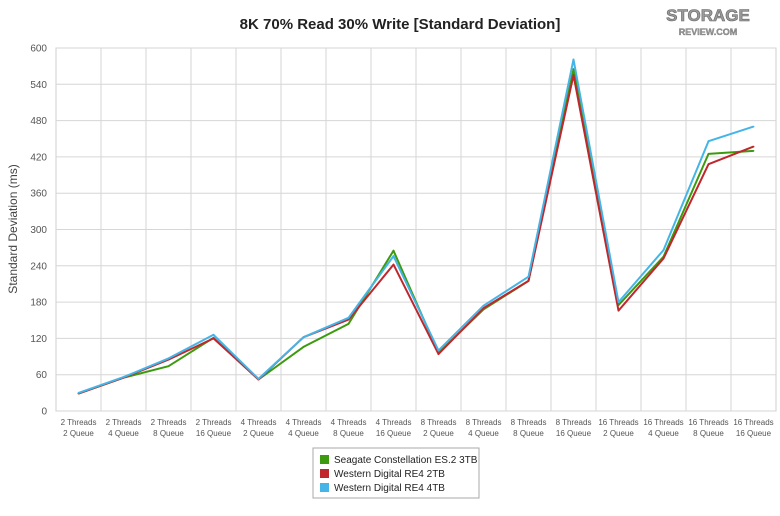 Image resolution: width=780 pixels, height=516 pixels. I want to click on y-tick-label: 540, so click(38, 85).